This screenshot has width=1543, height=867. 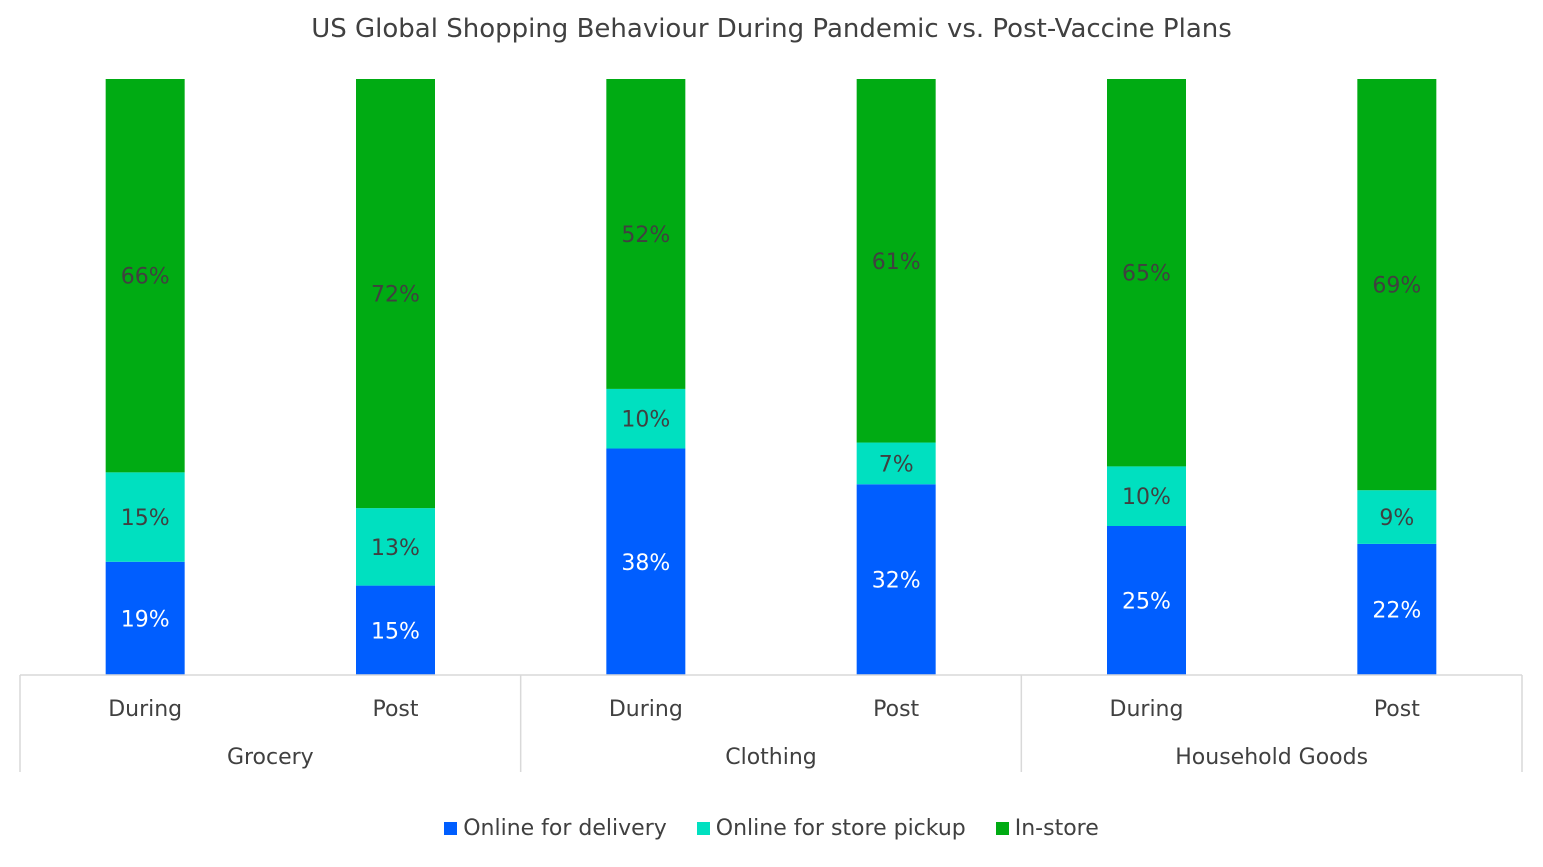 I want to click on legend-item: Online for store pickup, so click(x=831, y=828).